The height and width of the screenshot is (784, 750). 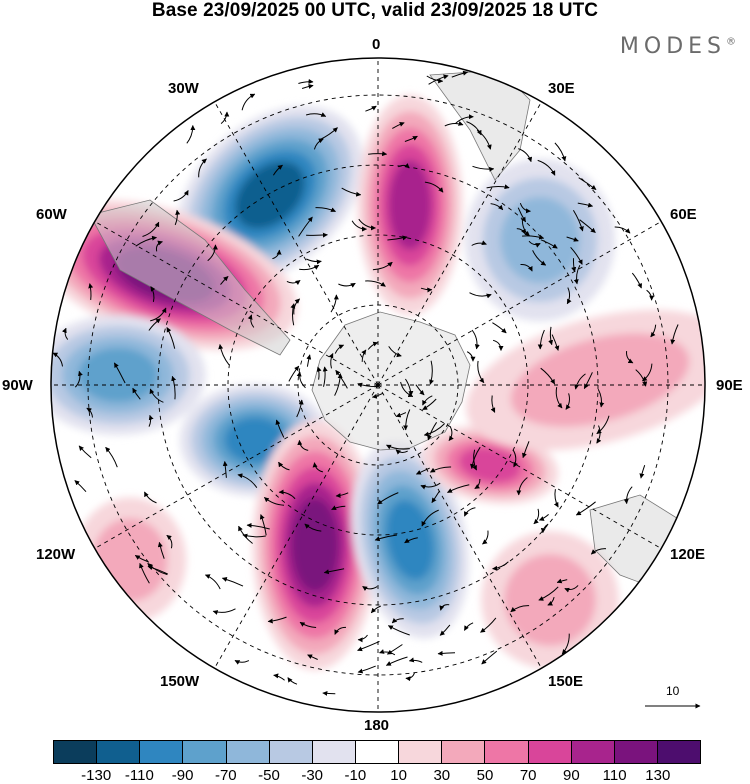 I want to click on colorbar-tick-label: 70, so click(x=528, y=775).